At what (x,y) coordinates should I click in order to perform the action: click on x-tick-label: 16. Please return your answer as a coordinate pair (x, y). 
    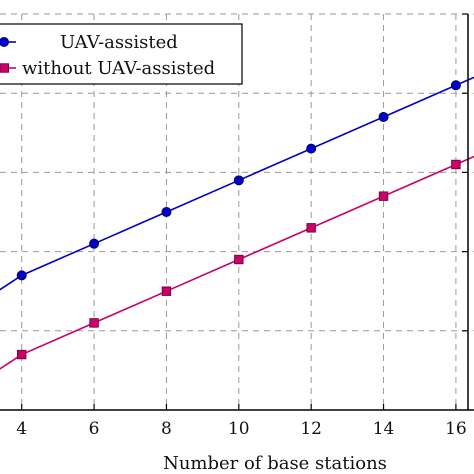
    Looking at the image, I should click on (456, 429).